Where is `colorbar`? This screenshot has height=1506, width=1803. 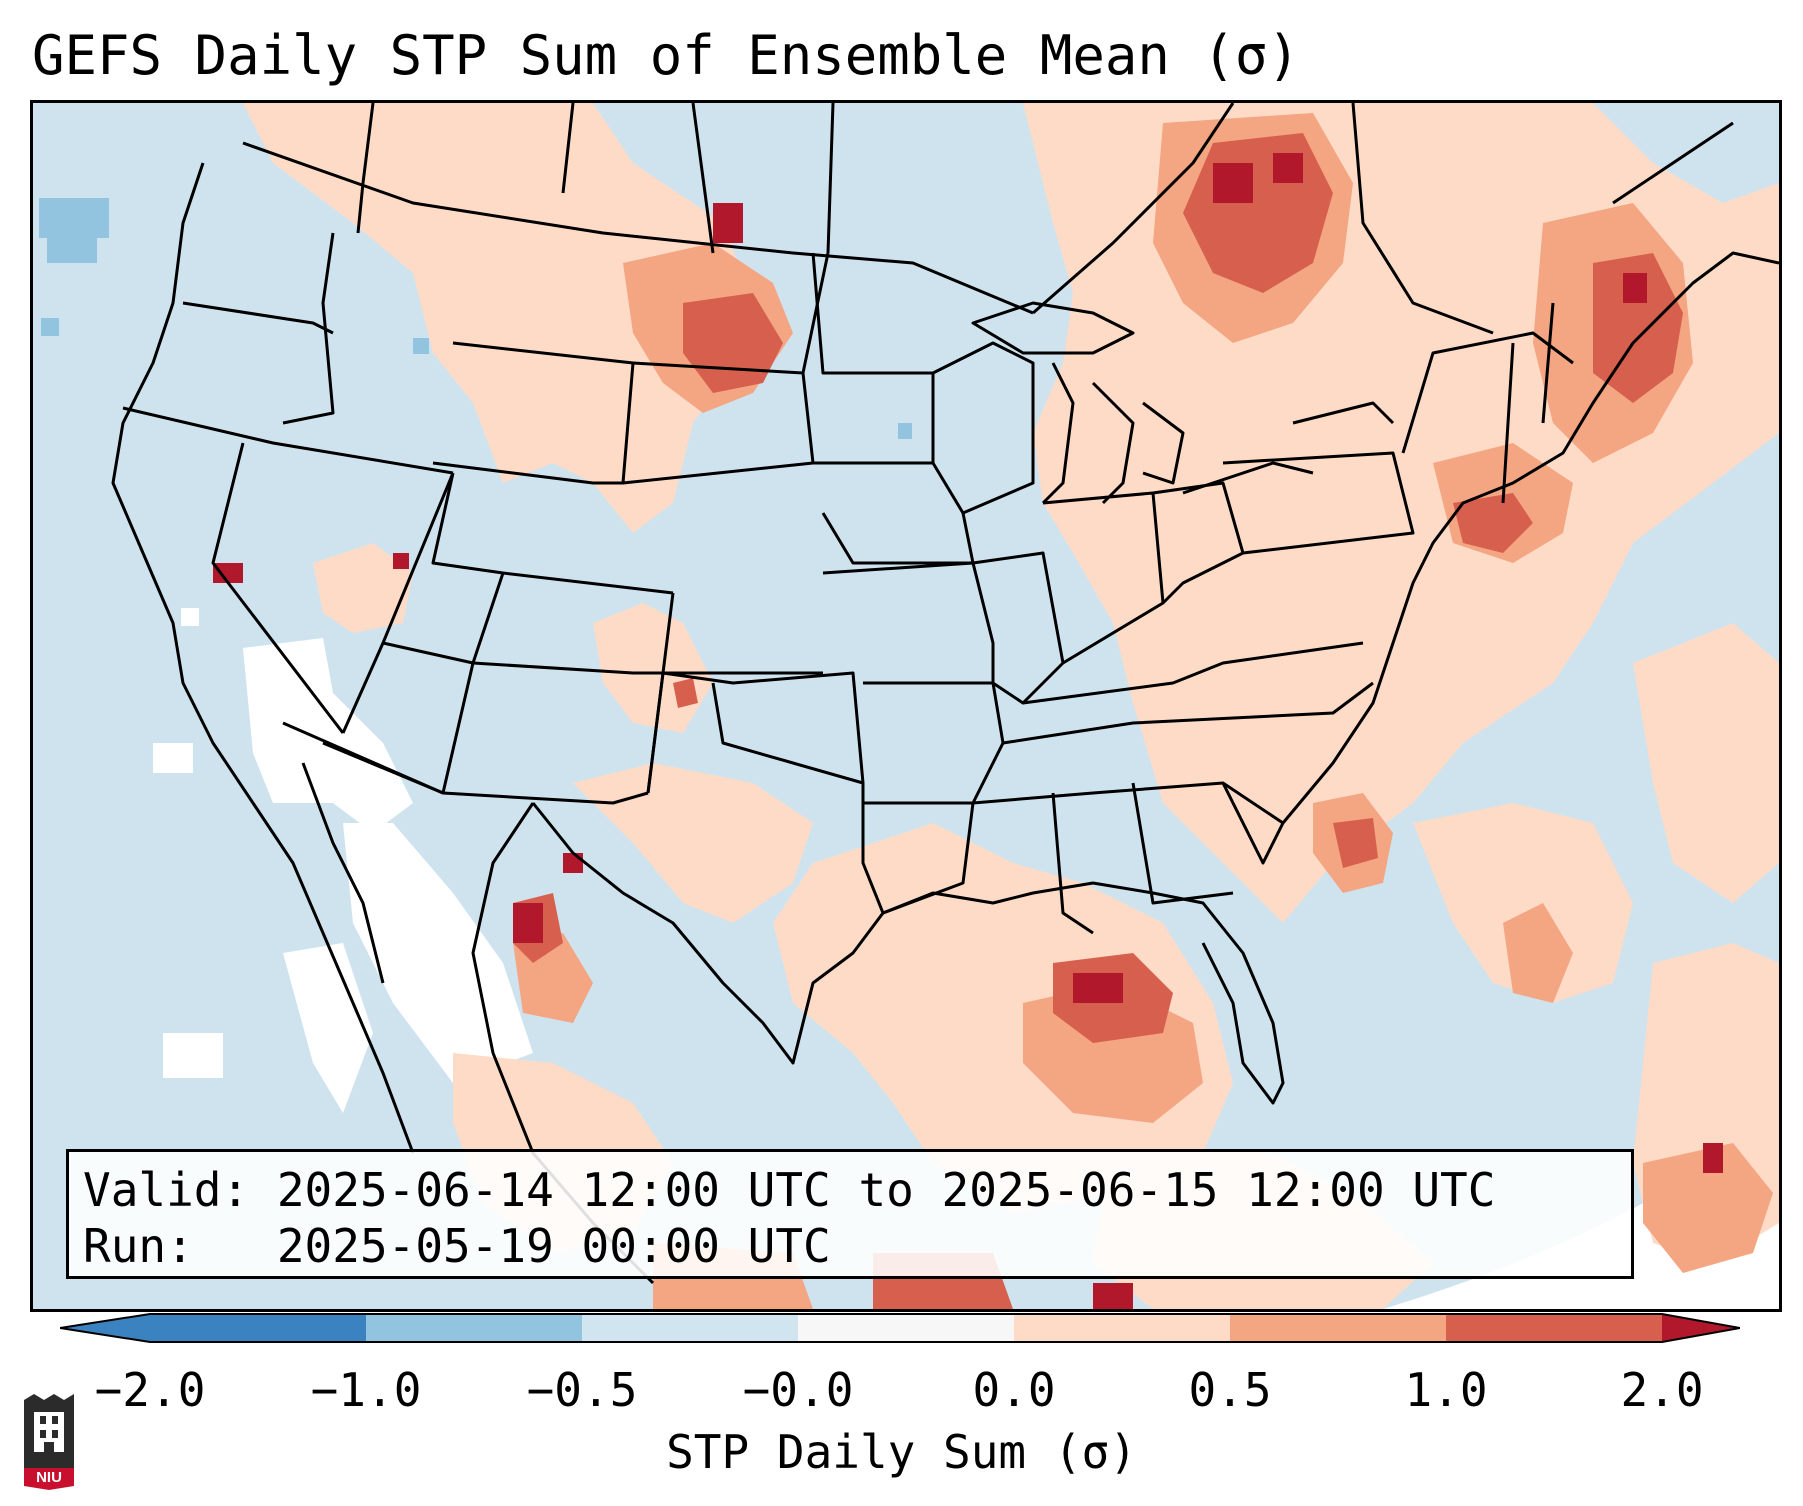
colorbar is located at coordinates (900, 1328).